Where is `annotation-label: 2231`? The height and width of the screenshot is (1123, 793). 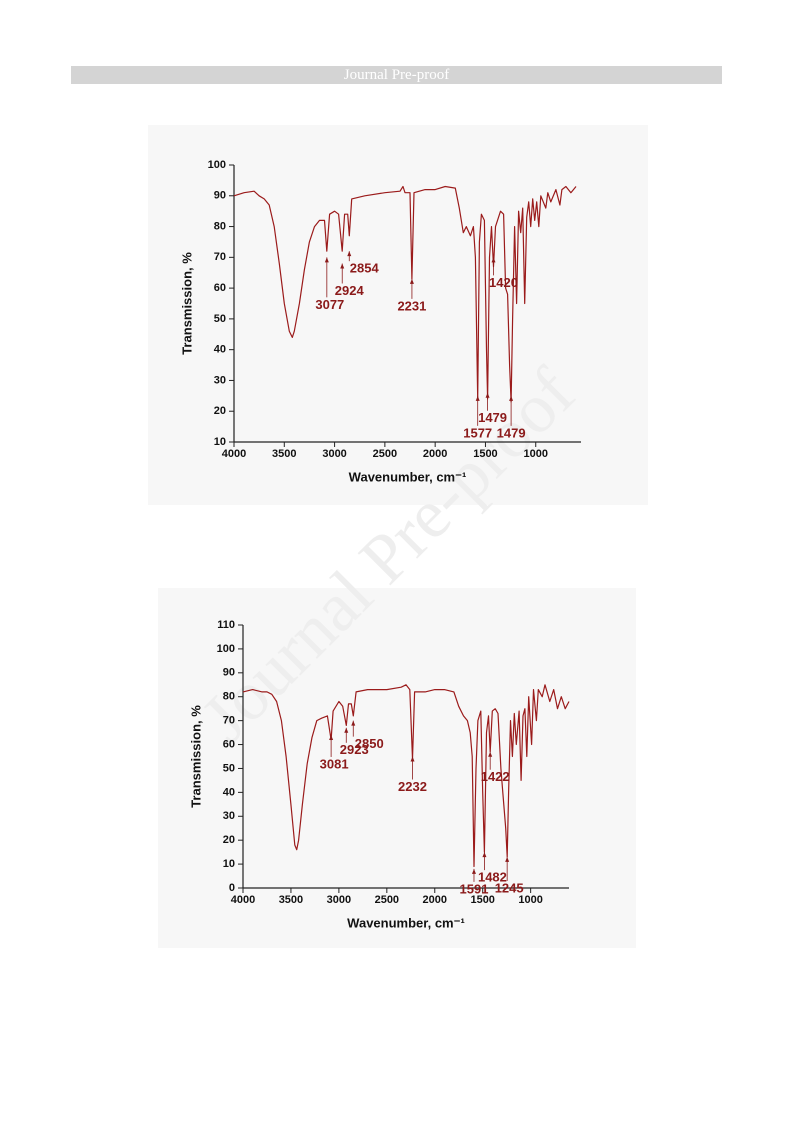 annotation-label: 2231 is located at coordinates (411, 305).